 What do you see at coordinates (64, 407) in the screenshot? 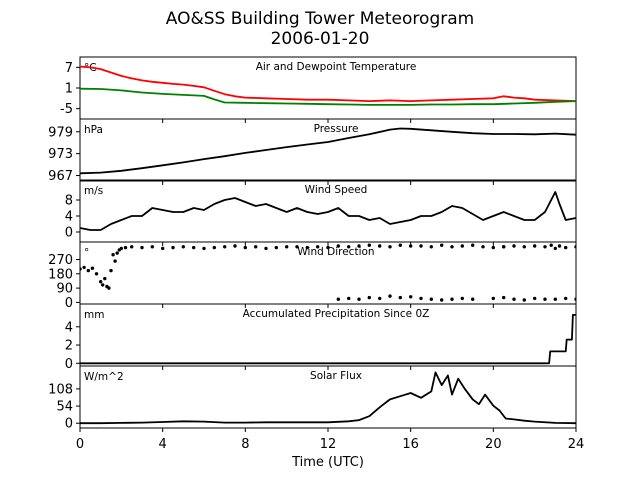
I see `y-tick-label: 54` at bounding box center [64, 407].